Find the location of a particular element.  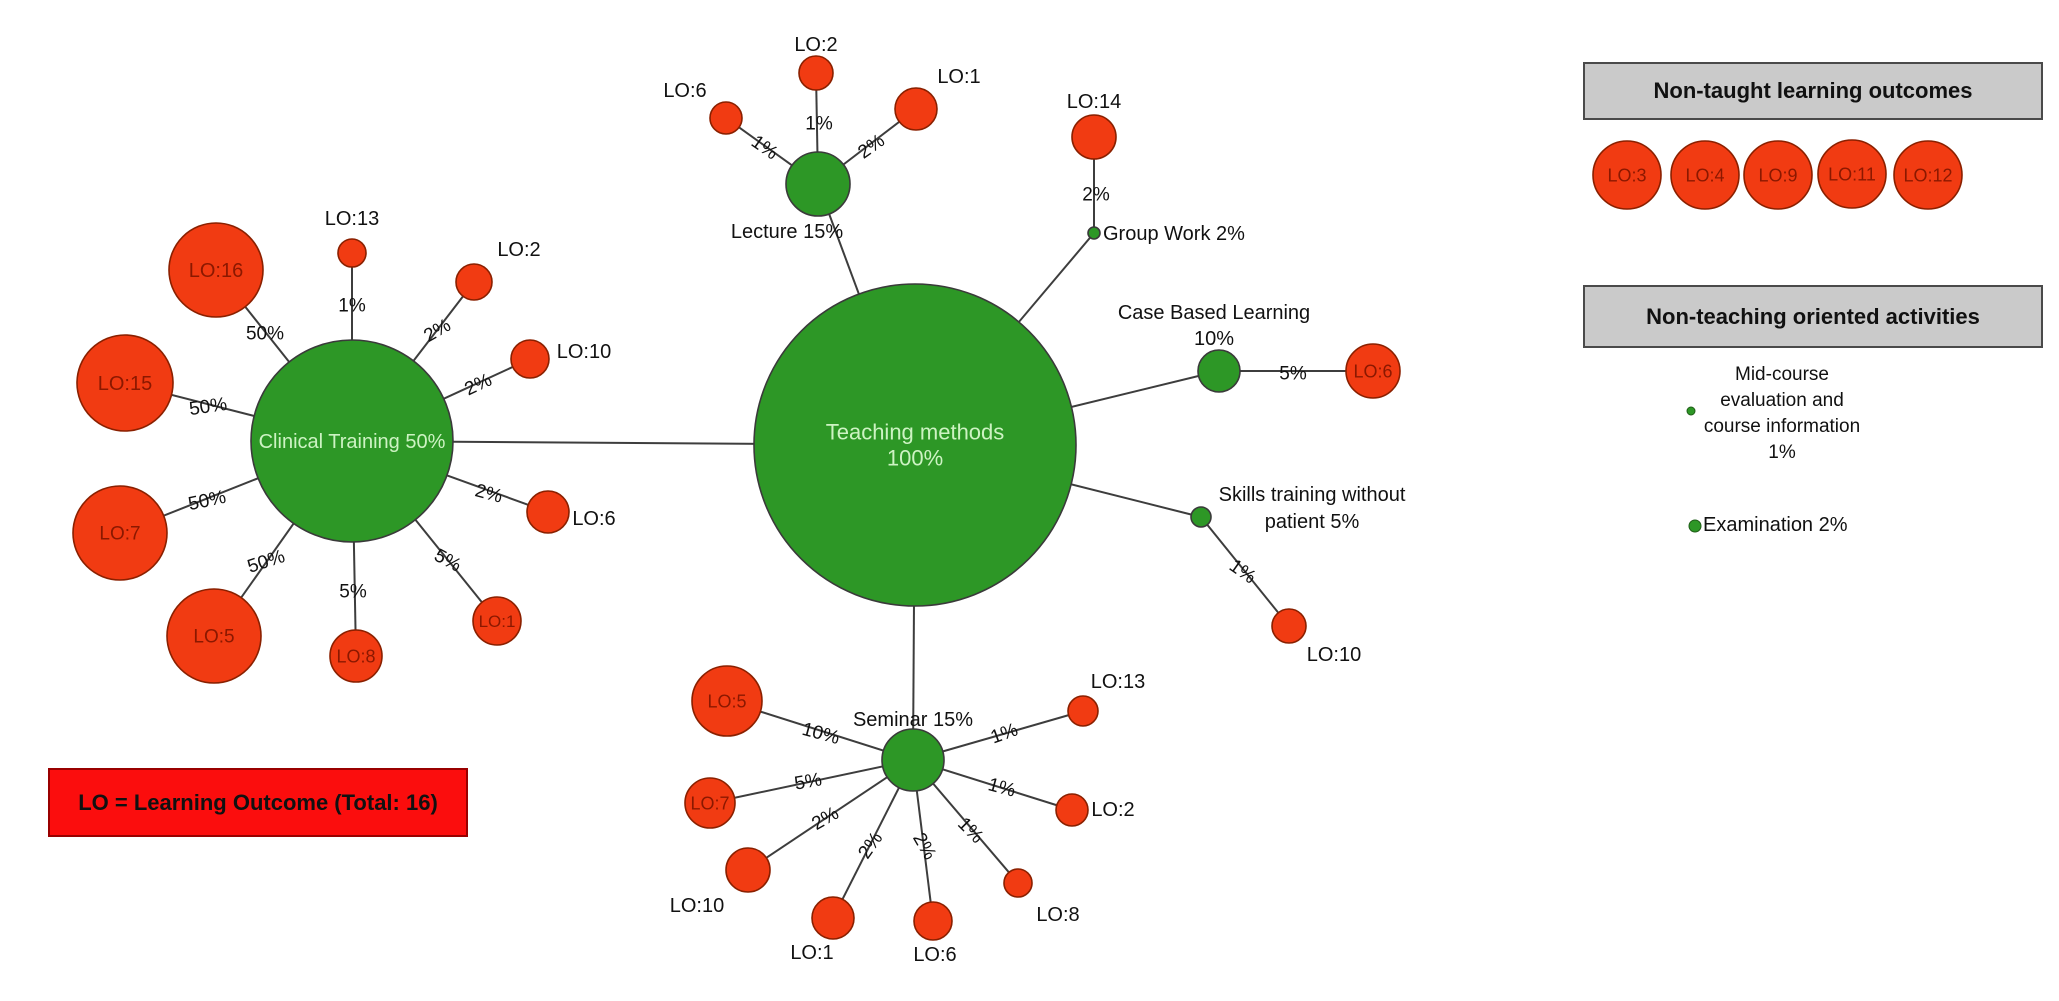

node-cb-lo6 is located at coordinates (1373, 371).